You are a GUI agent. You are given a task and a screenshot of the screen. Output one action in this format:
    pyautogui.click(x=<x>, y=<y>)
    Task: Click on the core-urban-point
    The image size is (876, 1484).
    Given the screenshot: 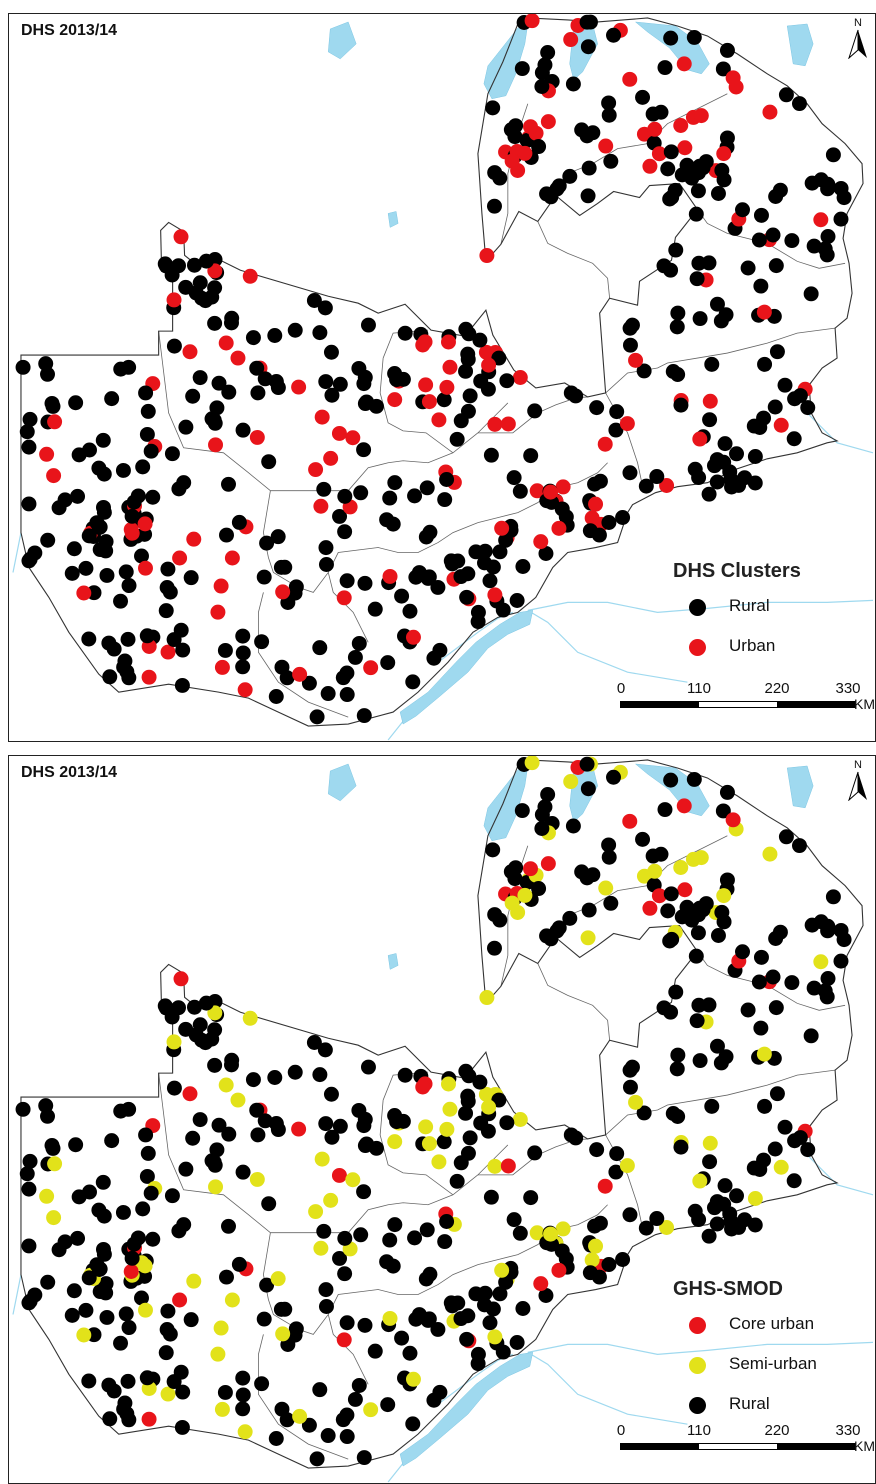 What is the action you would take?
    pyautogui.click(x=181, y=979)
    